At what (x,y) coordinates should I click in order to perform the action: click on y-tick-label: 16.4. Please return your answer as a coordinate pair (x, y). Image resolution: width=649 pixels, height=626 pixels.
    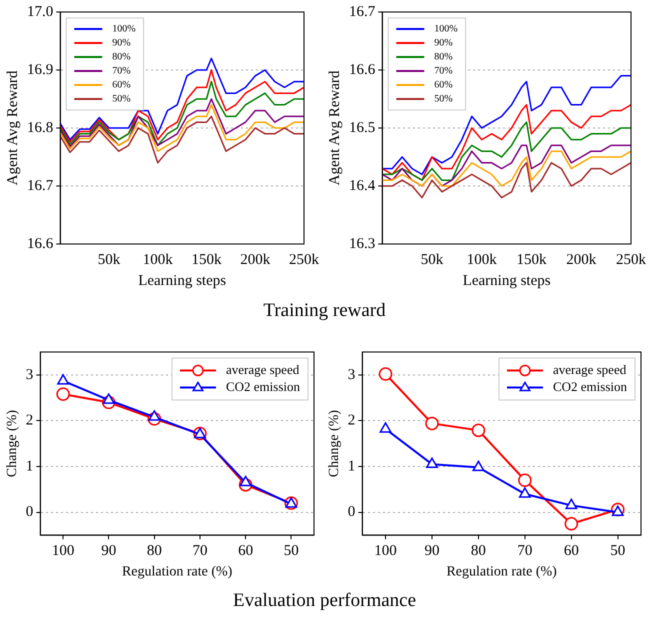
    Looking at the image, I should click on (362, 186).